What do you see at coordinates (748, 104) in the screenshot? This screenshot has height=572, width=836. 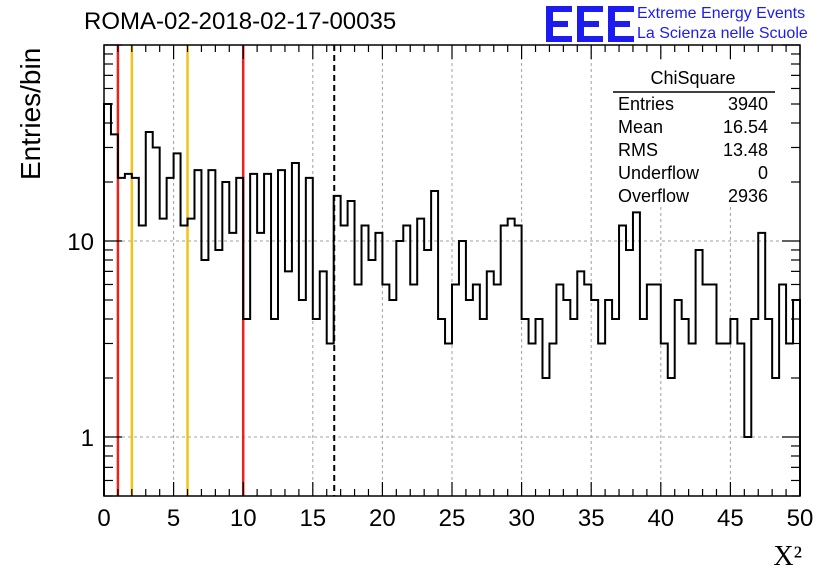 I see `stats-value: 3940` at bounding box center [748, 104].